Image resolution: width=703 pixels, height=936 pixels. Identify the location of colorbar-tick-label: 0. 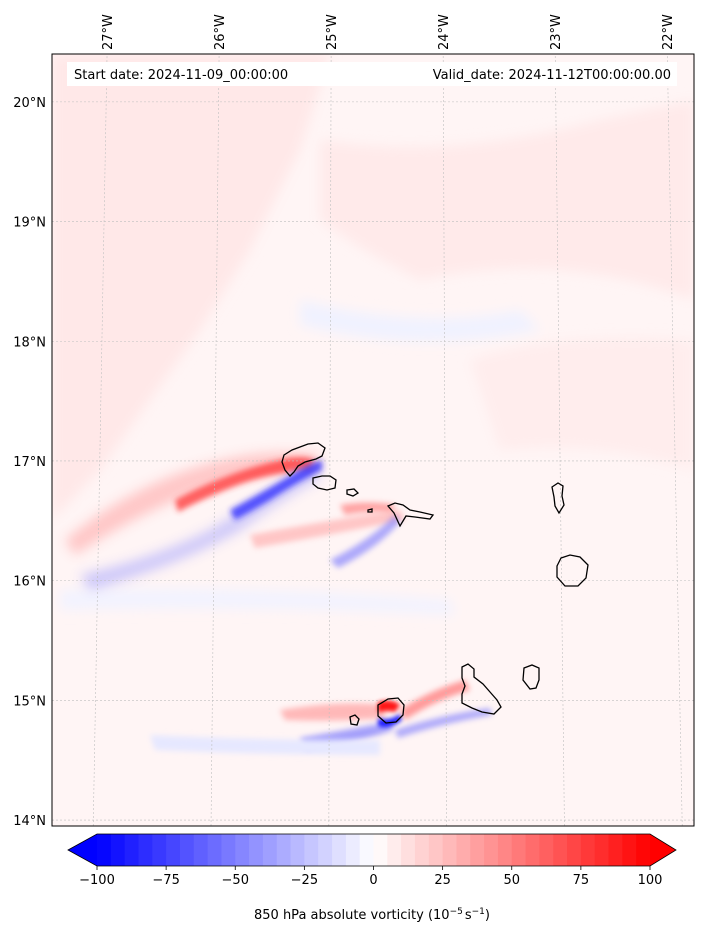
(373, 880).